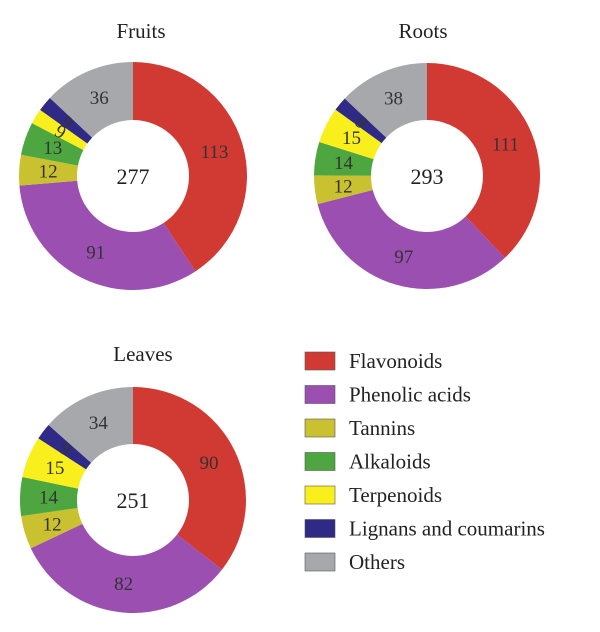 The image size is (600, 632). I want to click on legend-label-alkaloids: Alkaloids, so click(390, 462).